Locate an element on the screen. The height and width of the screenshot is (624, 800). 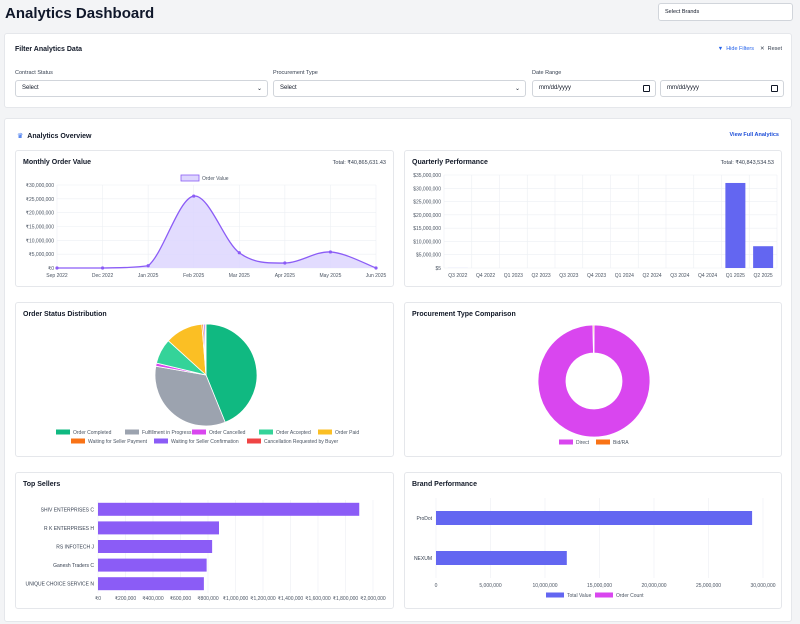
y-tick-label: ₹10,000,000 is located at coordinates (40, 241).